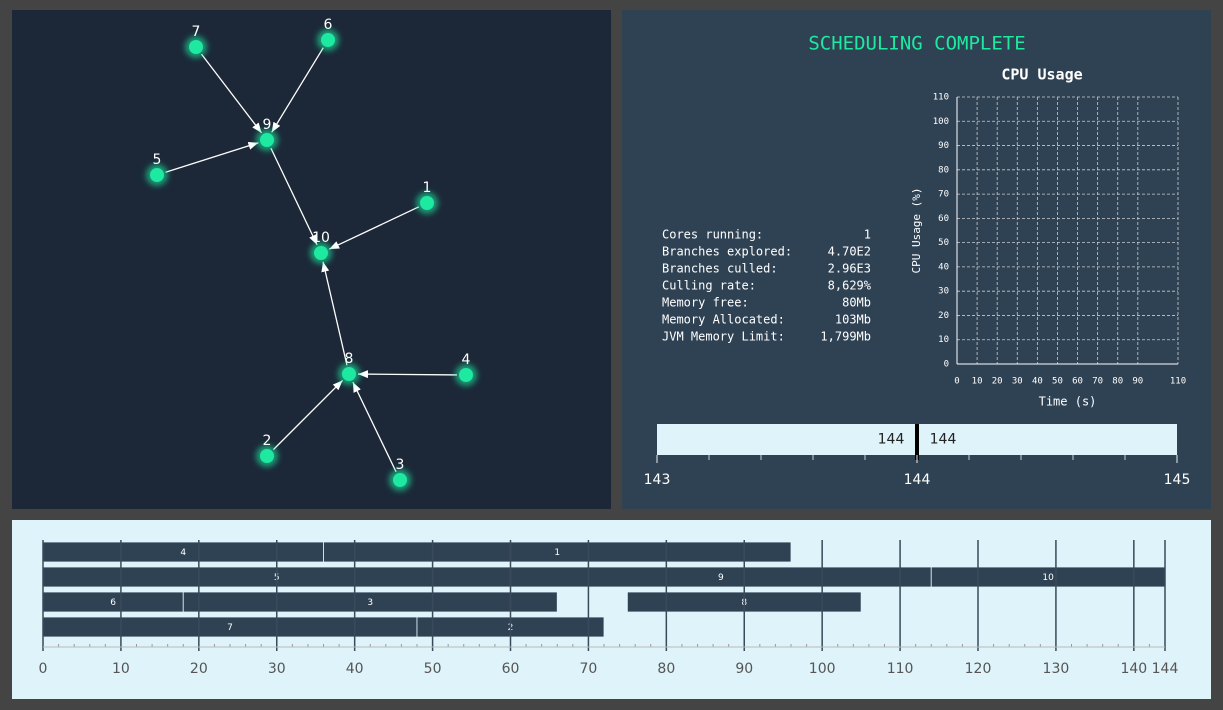 The image size is (1223, 710). Describe the element at coordinates (943, 146) in the screenshot. I see `y-tick-label: 90` at that location.